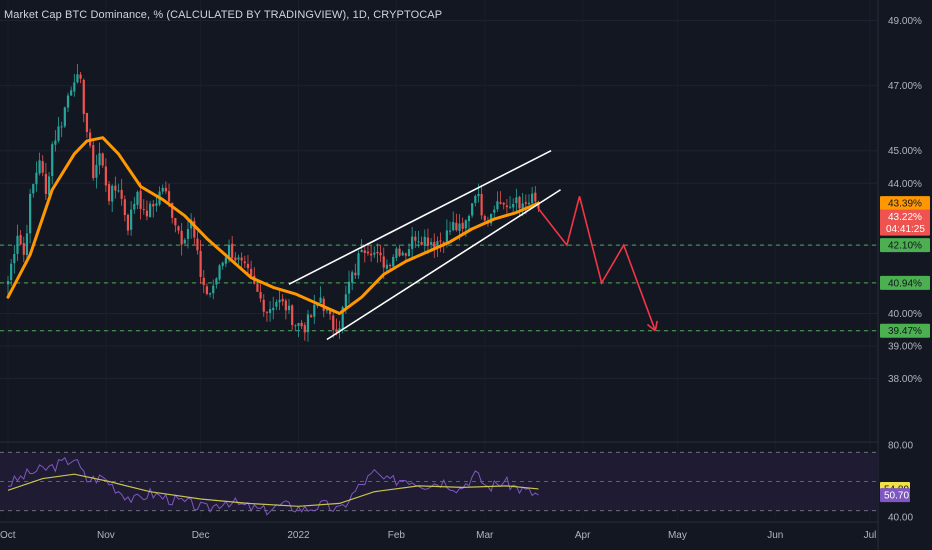  I want to click on rising-wedge, so click(424, 245).